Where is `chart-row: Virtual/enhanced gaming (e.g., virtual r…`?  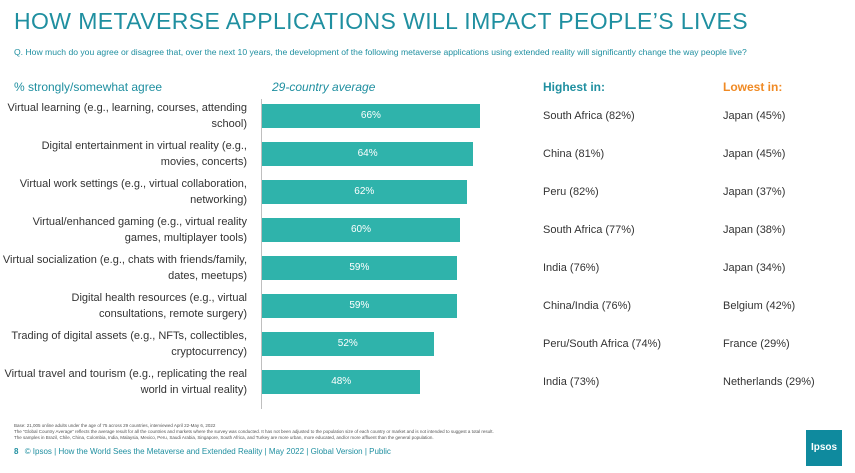 chart-row: Virtual/enhanced gaming (e.g., virtual r… is located at coordinates (427, 233).